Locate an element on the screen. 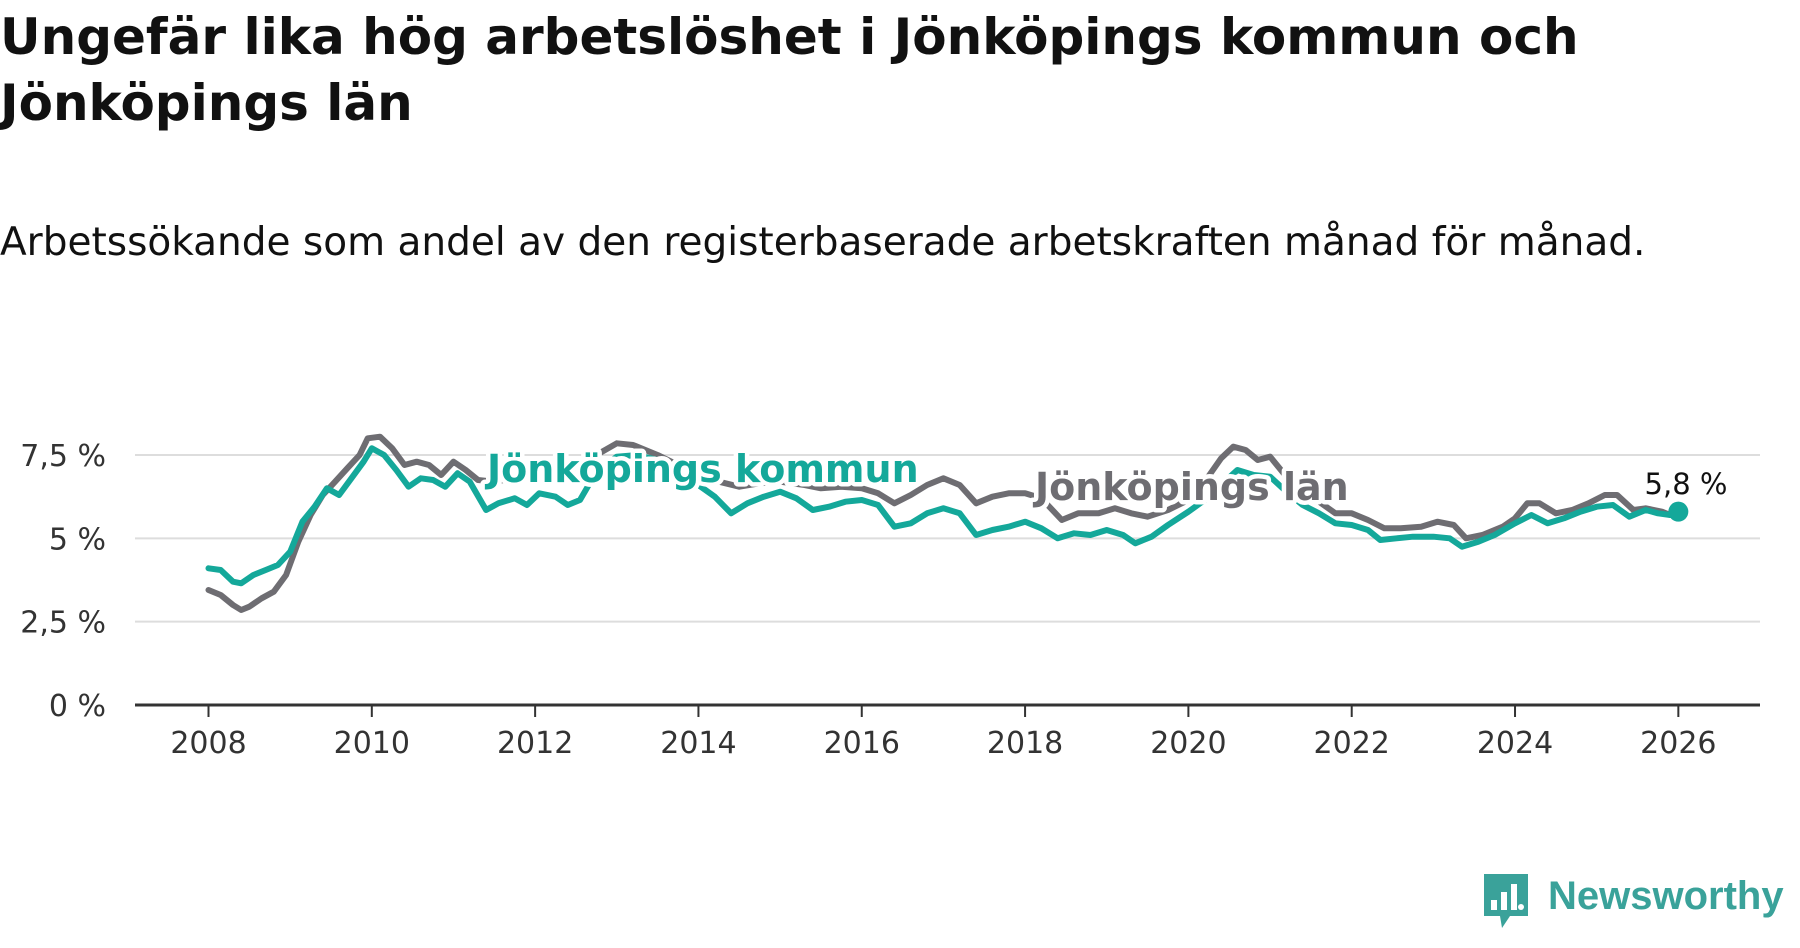 The image size is (1800, 948). newsworthy-brand: Newsworthy is located at coordinates (1640, 908).